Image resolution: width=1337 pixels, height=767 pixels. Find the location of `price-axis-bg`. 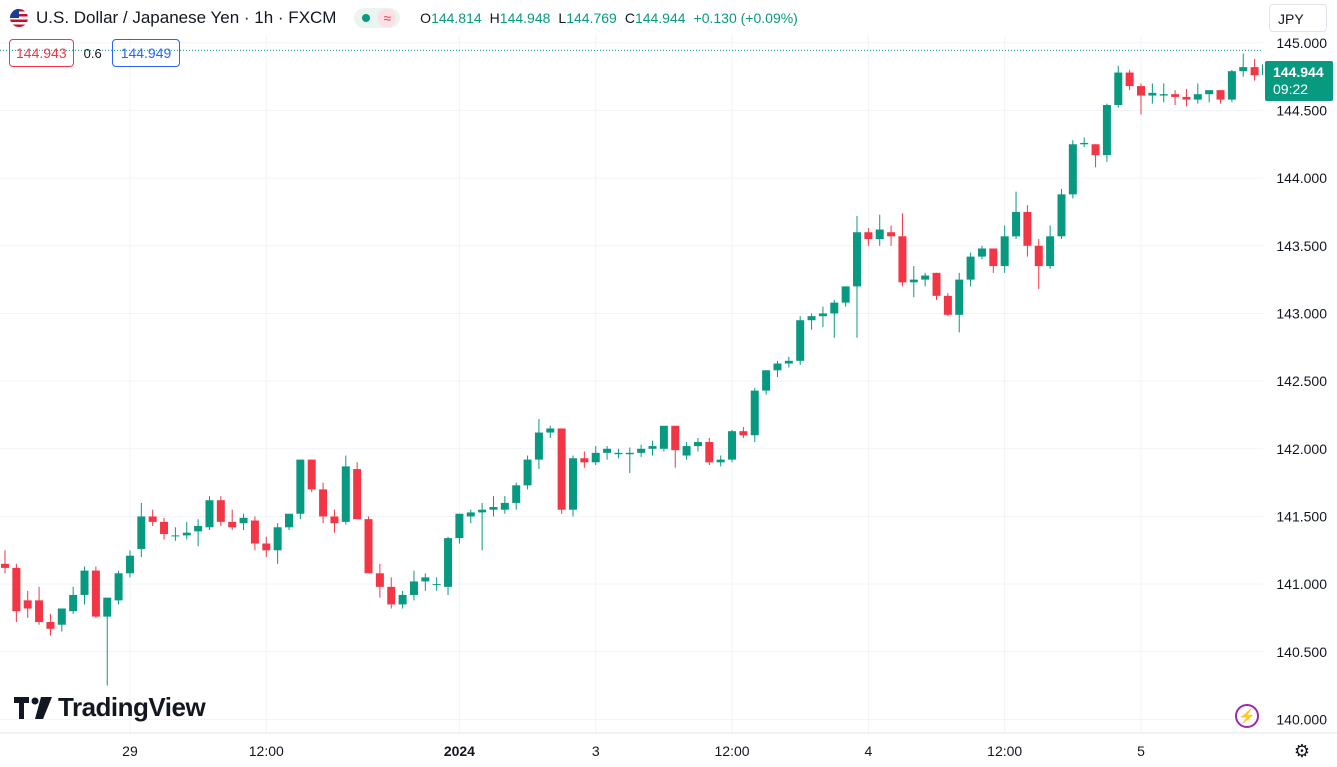

price-axis-bg is located at coordinates (1300, 366).